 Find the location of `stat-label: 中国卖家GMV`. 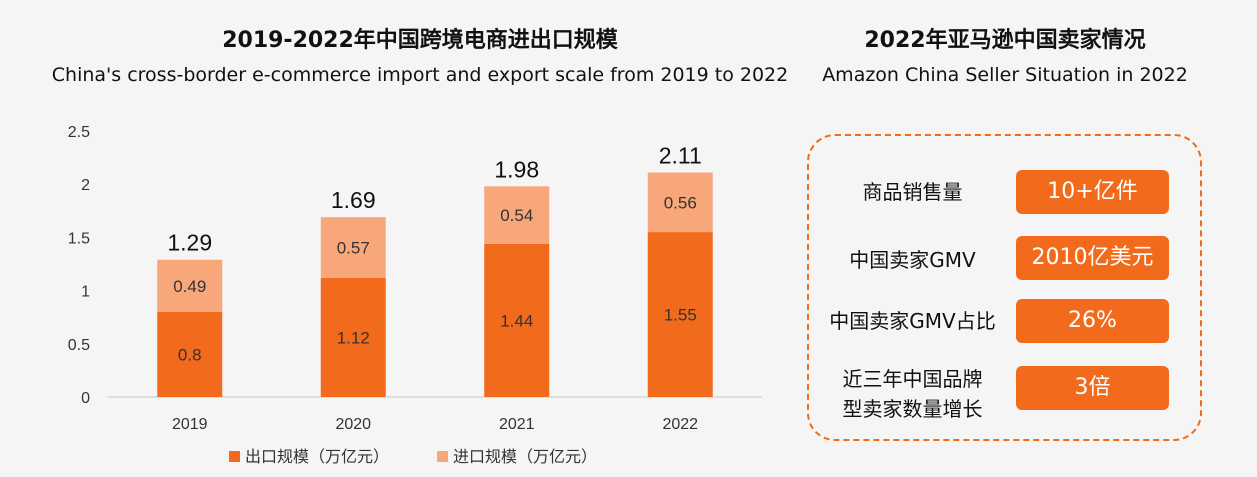

stat-label: 中国卖家GMV is located at coordinates (912, 260).